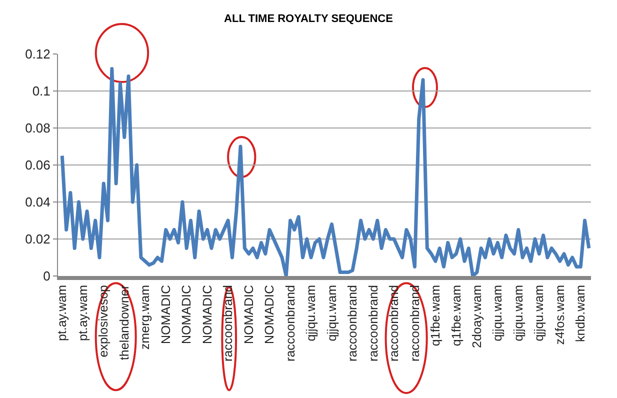  I want to click on y-tick-label: 0.1, so click(41, 91).